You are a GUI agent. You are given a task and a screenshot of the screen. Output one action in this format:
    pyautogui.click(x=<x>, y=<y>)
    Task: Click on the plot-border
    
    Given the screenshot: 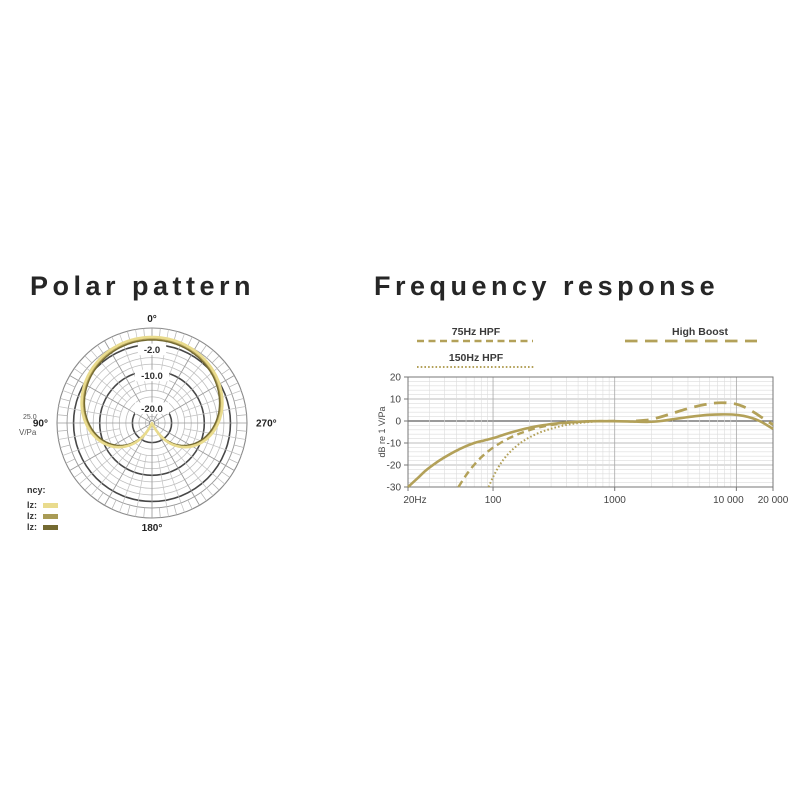 What is the action you would take?
    pyautogui.click(x=590, y=432)
    